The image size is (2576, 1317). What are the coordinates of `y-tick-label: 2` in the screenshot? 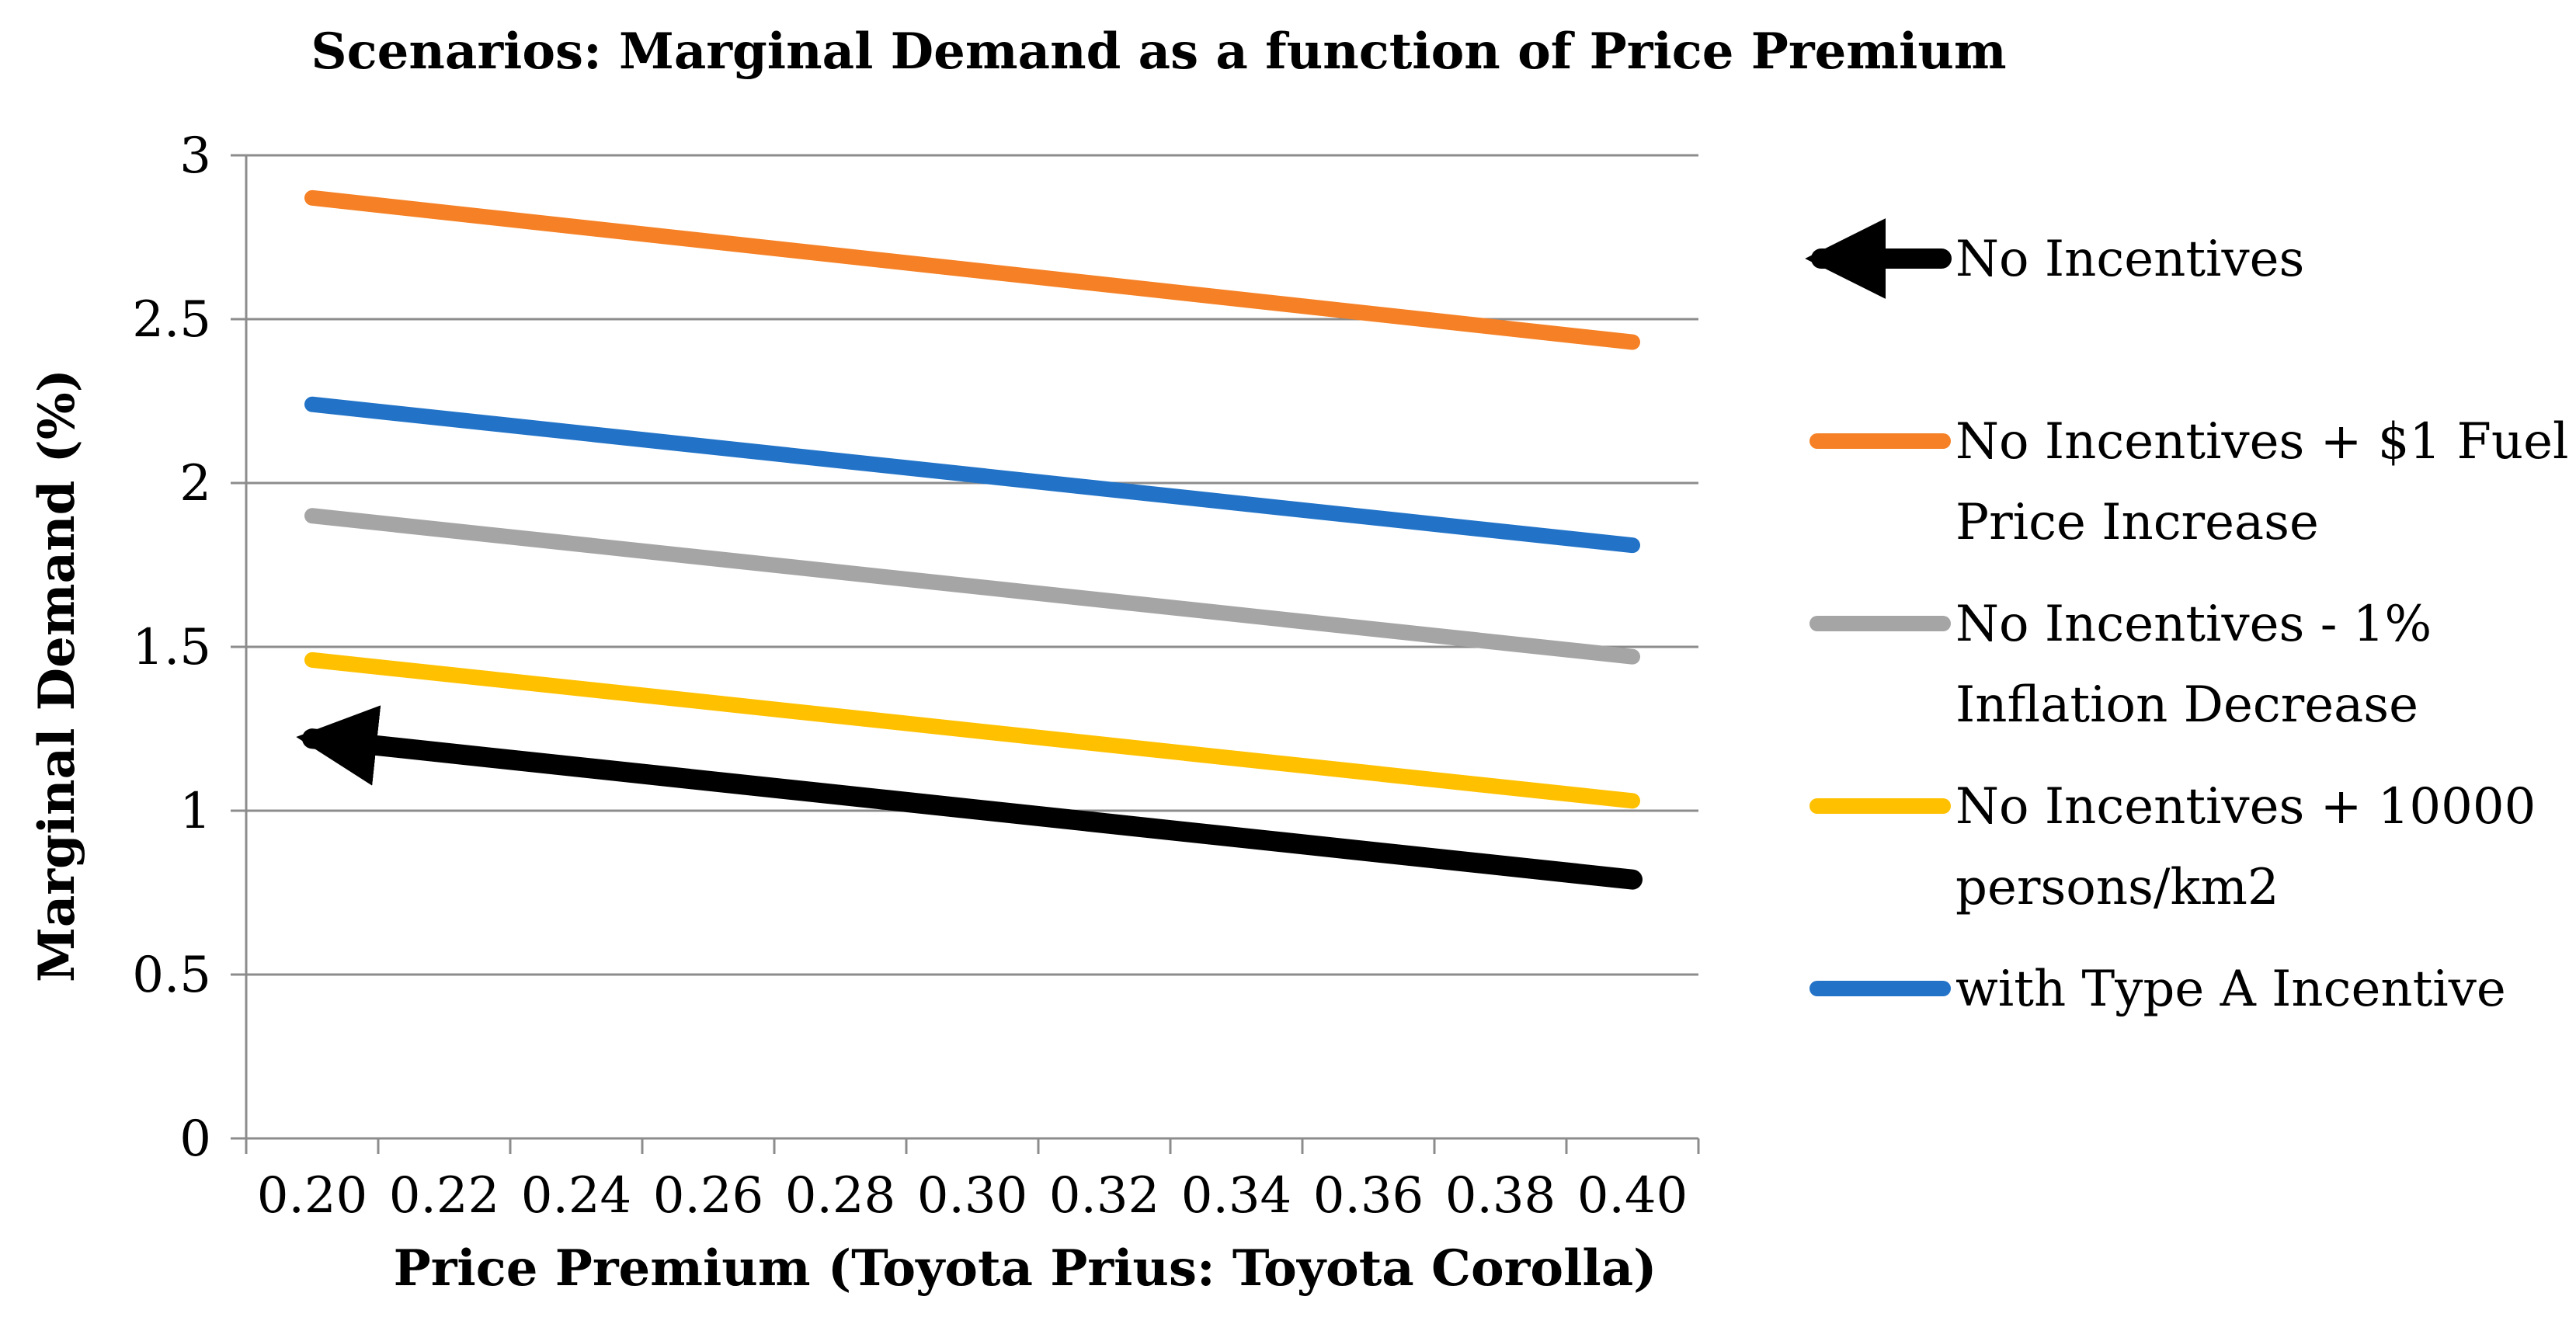 It's located at (195, 484).